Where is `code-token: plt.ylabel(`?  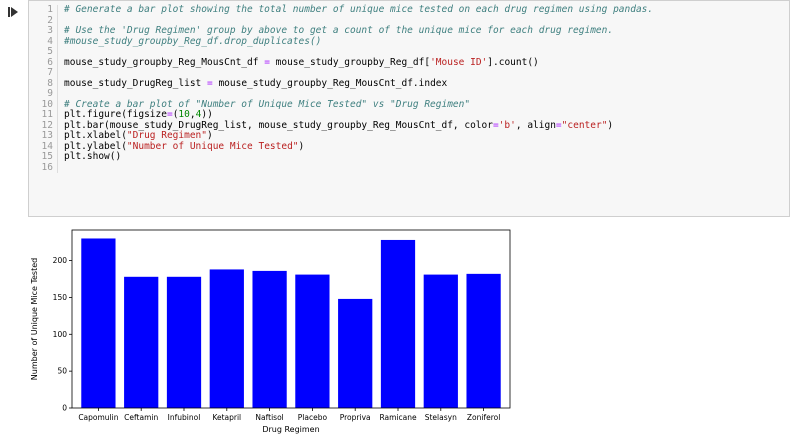 code-token: plt.ylabel( is located at coordinates (95, 146).